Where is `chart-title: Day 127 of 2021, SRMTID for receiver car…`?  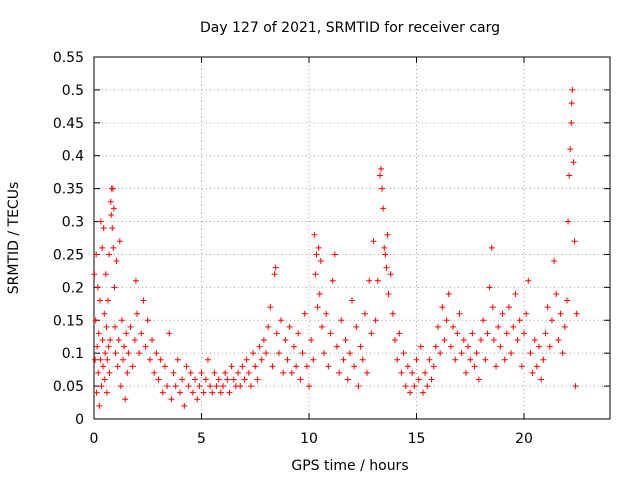 chart-title: Day 127 of 2021, SRMTID for receiver car… is located at coordinates (350, 28).